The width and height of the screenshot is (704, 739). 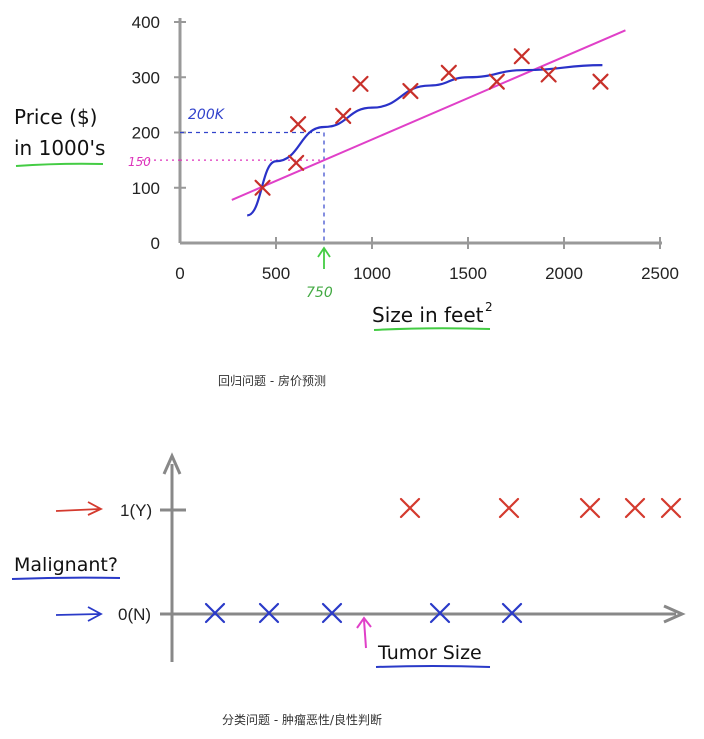 I want to click on y-tick-label: 100, so click(x=146, y=188).